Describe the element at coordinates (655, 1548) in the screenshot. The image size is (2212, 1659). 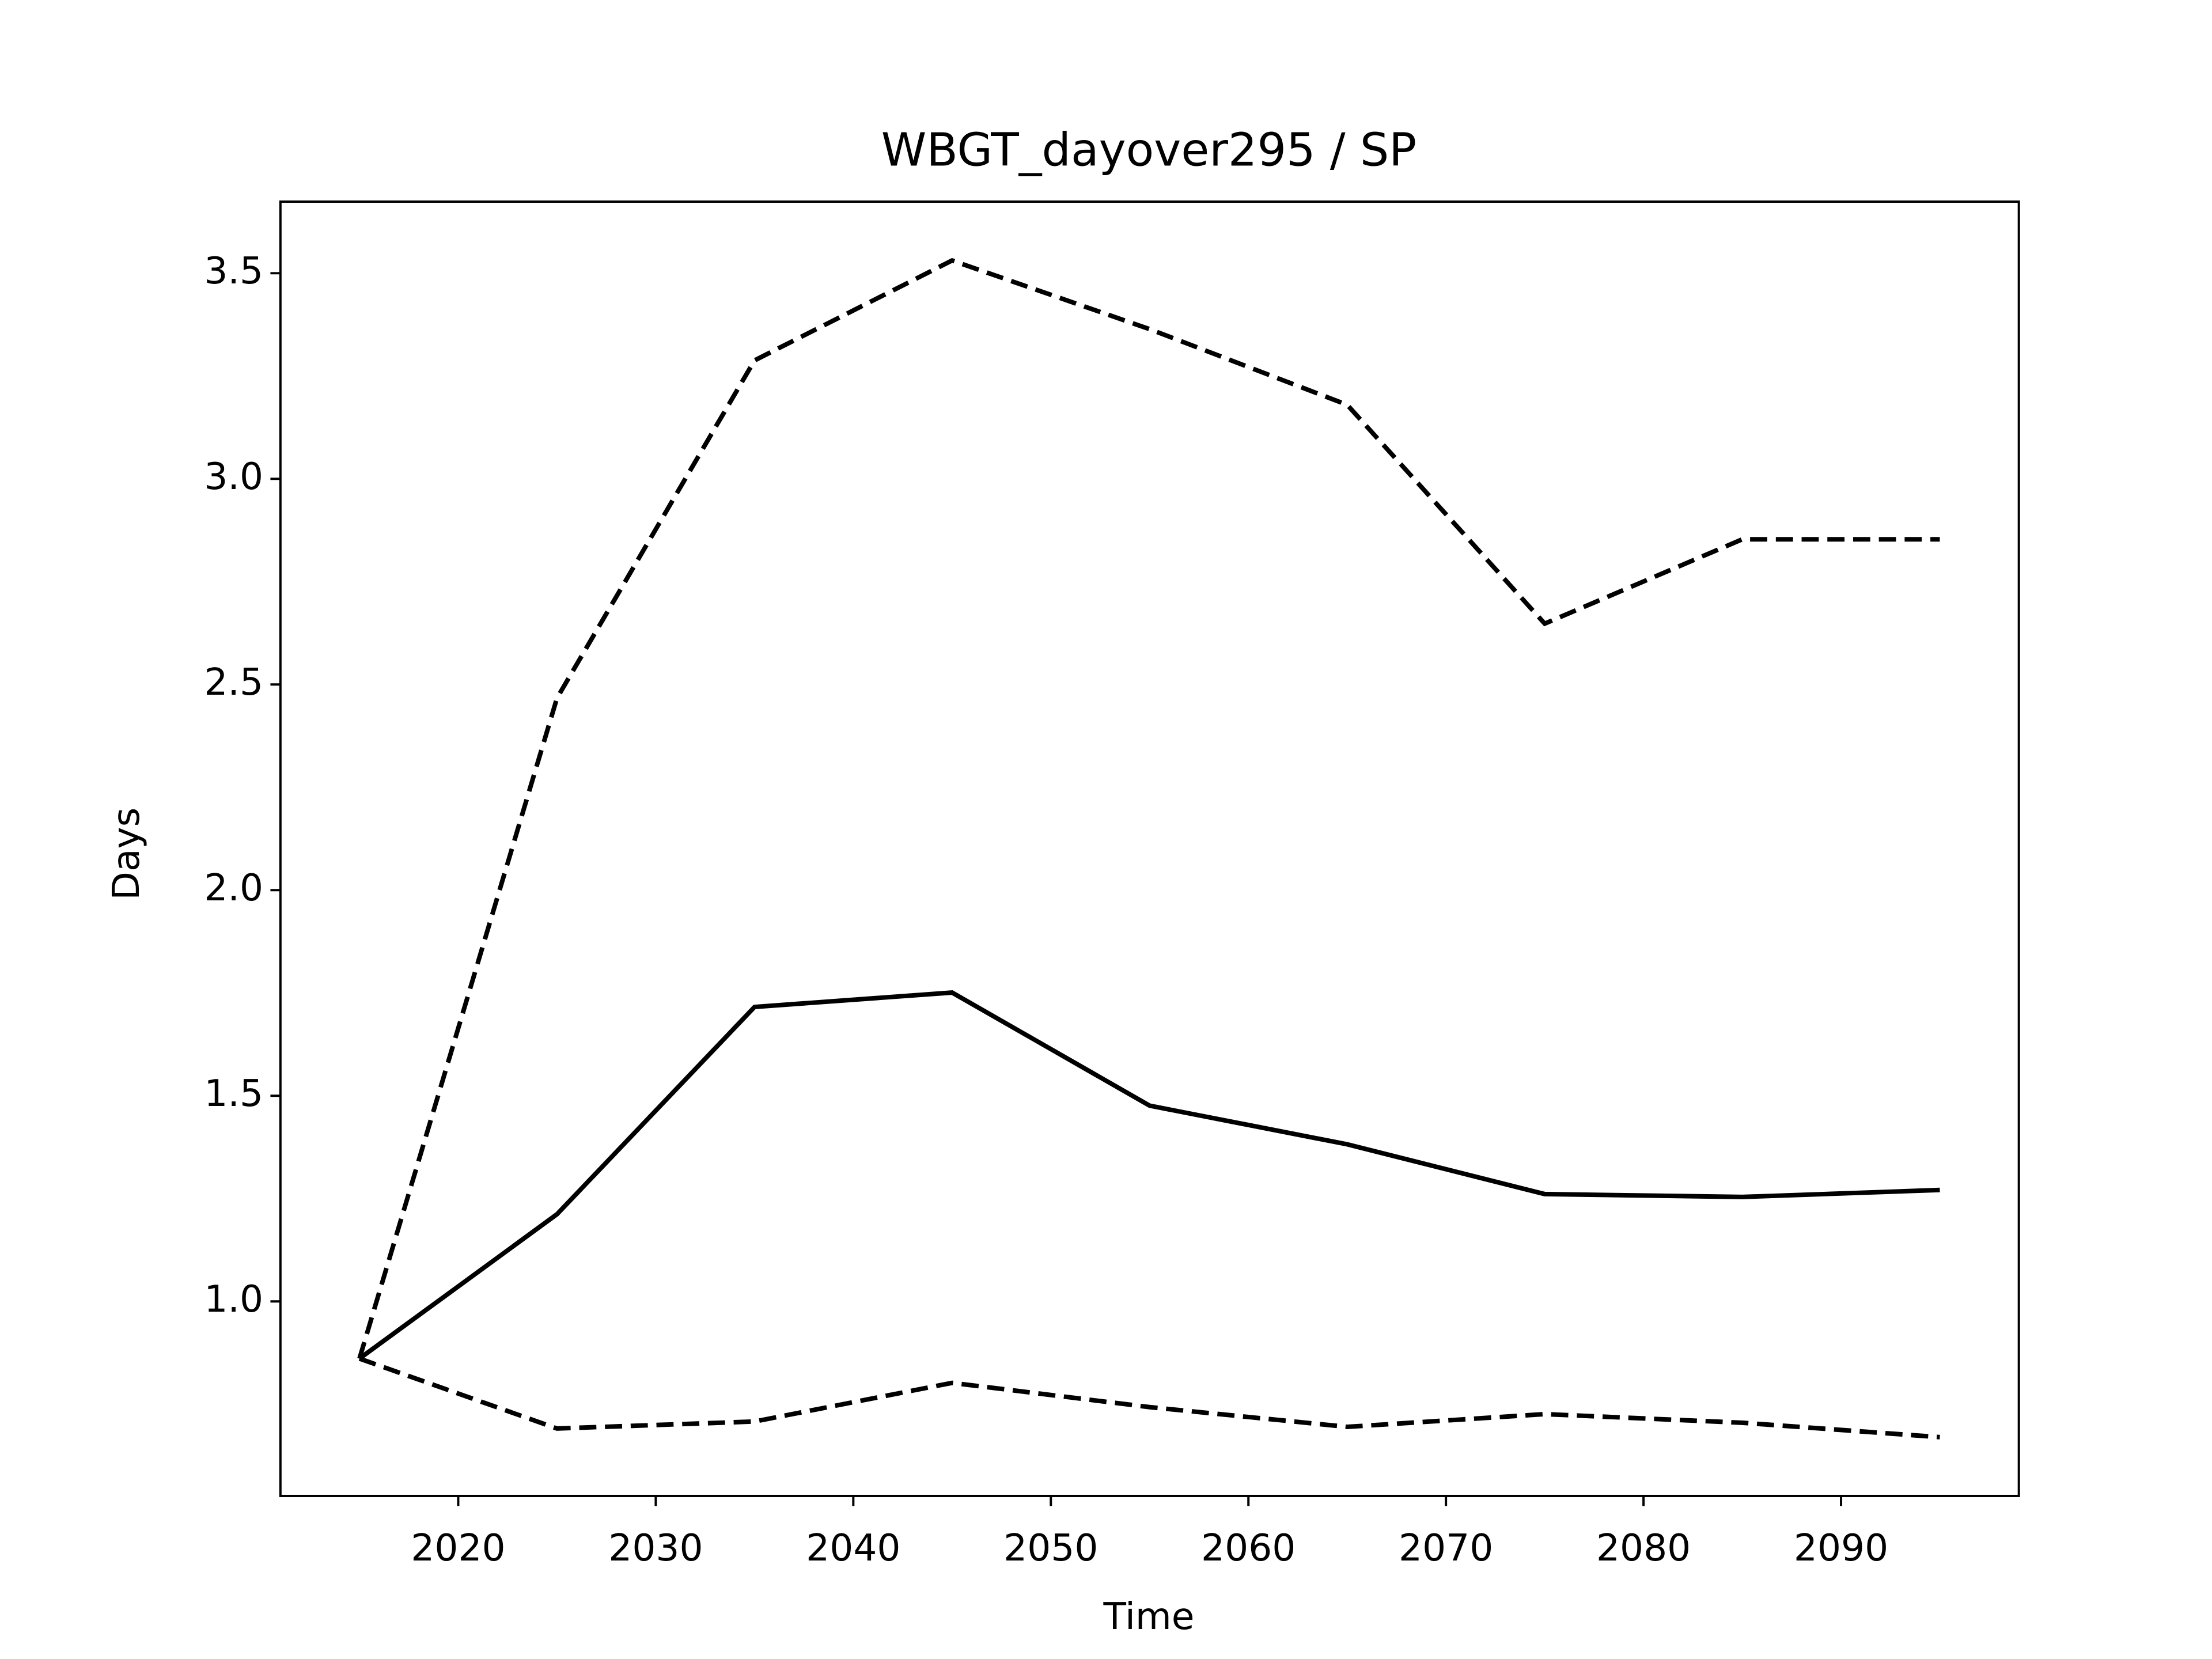
I see `x-tick-label: 2030` at that location.